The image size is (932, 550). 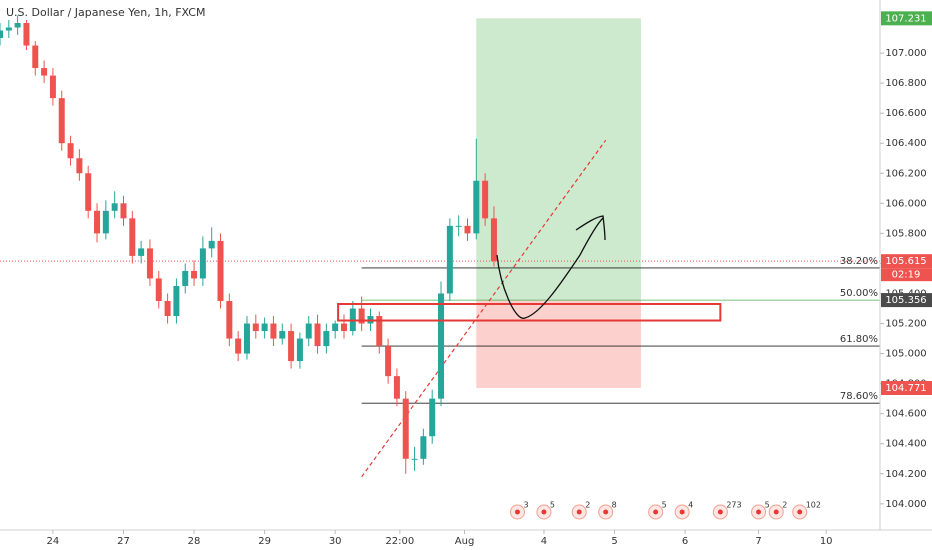 What do you see at coordinates (905, 414) in the screenshot?
I see `y-tick-label: 104.600` at bounding box center [905, 414].